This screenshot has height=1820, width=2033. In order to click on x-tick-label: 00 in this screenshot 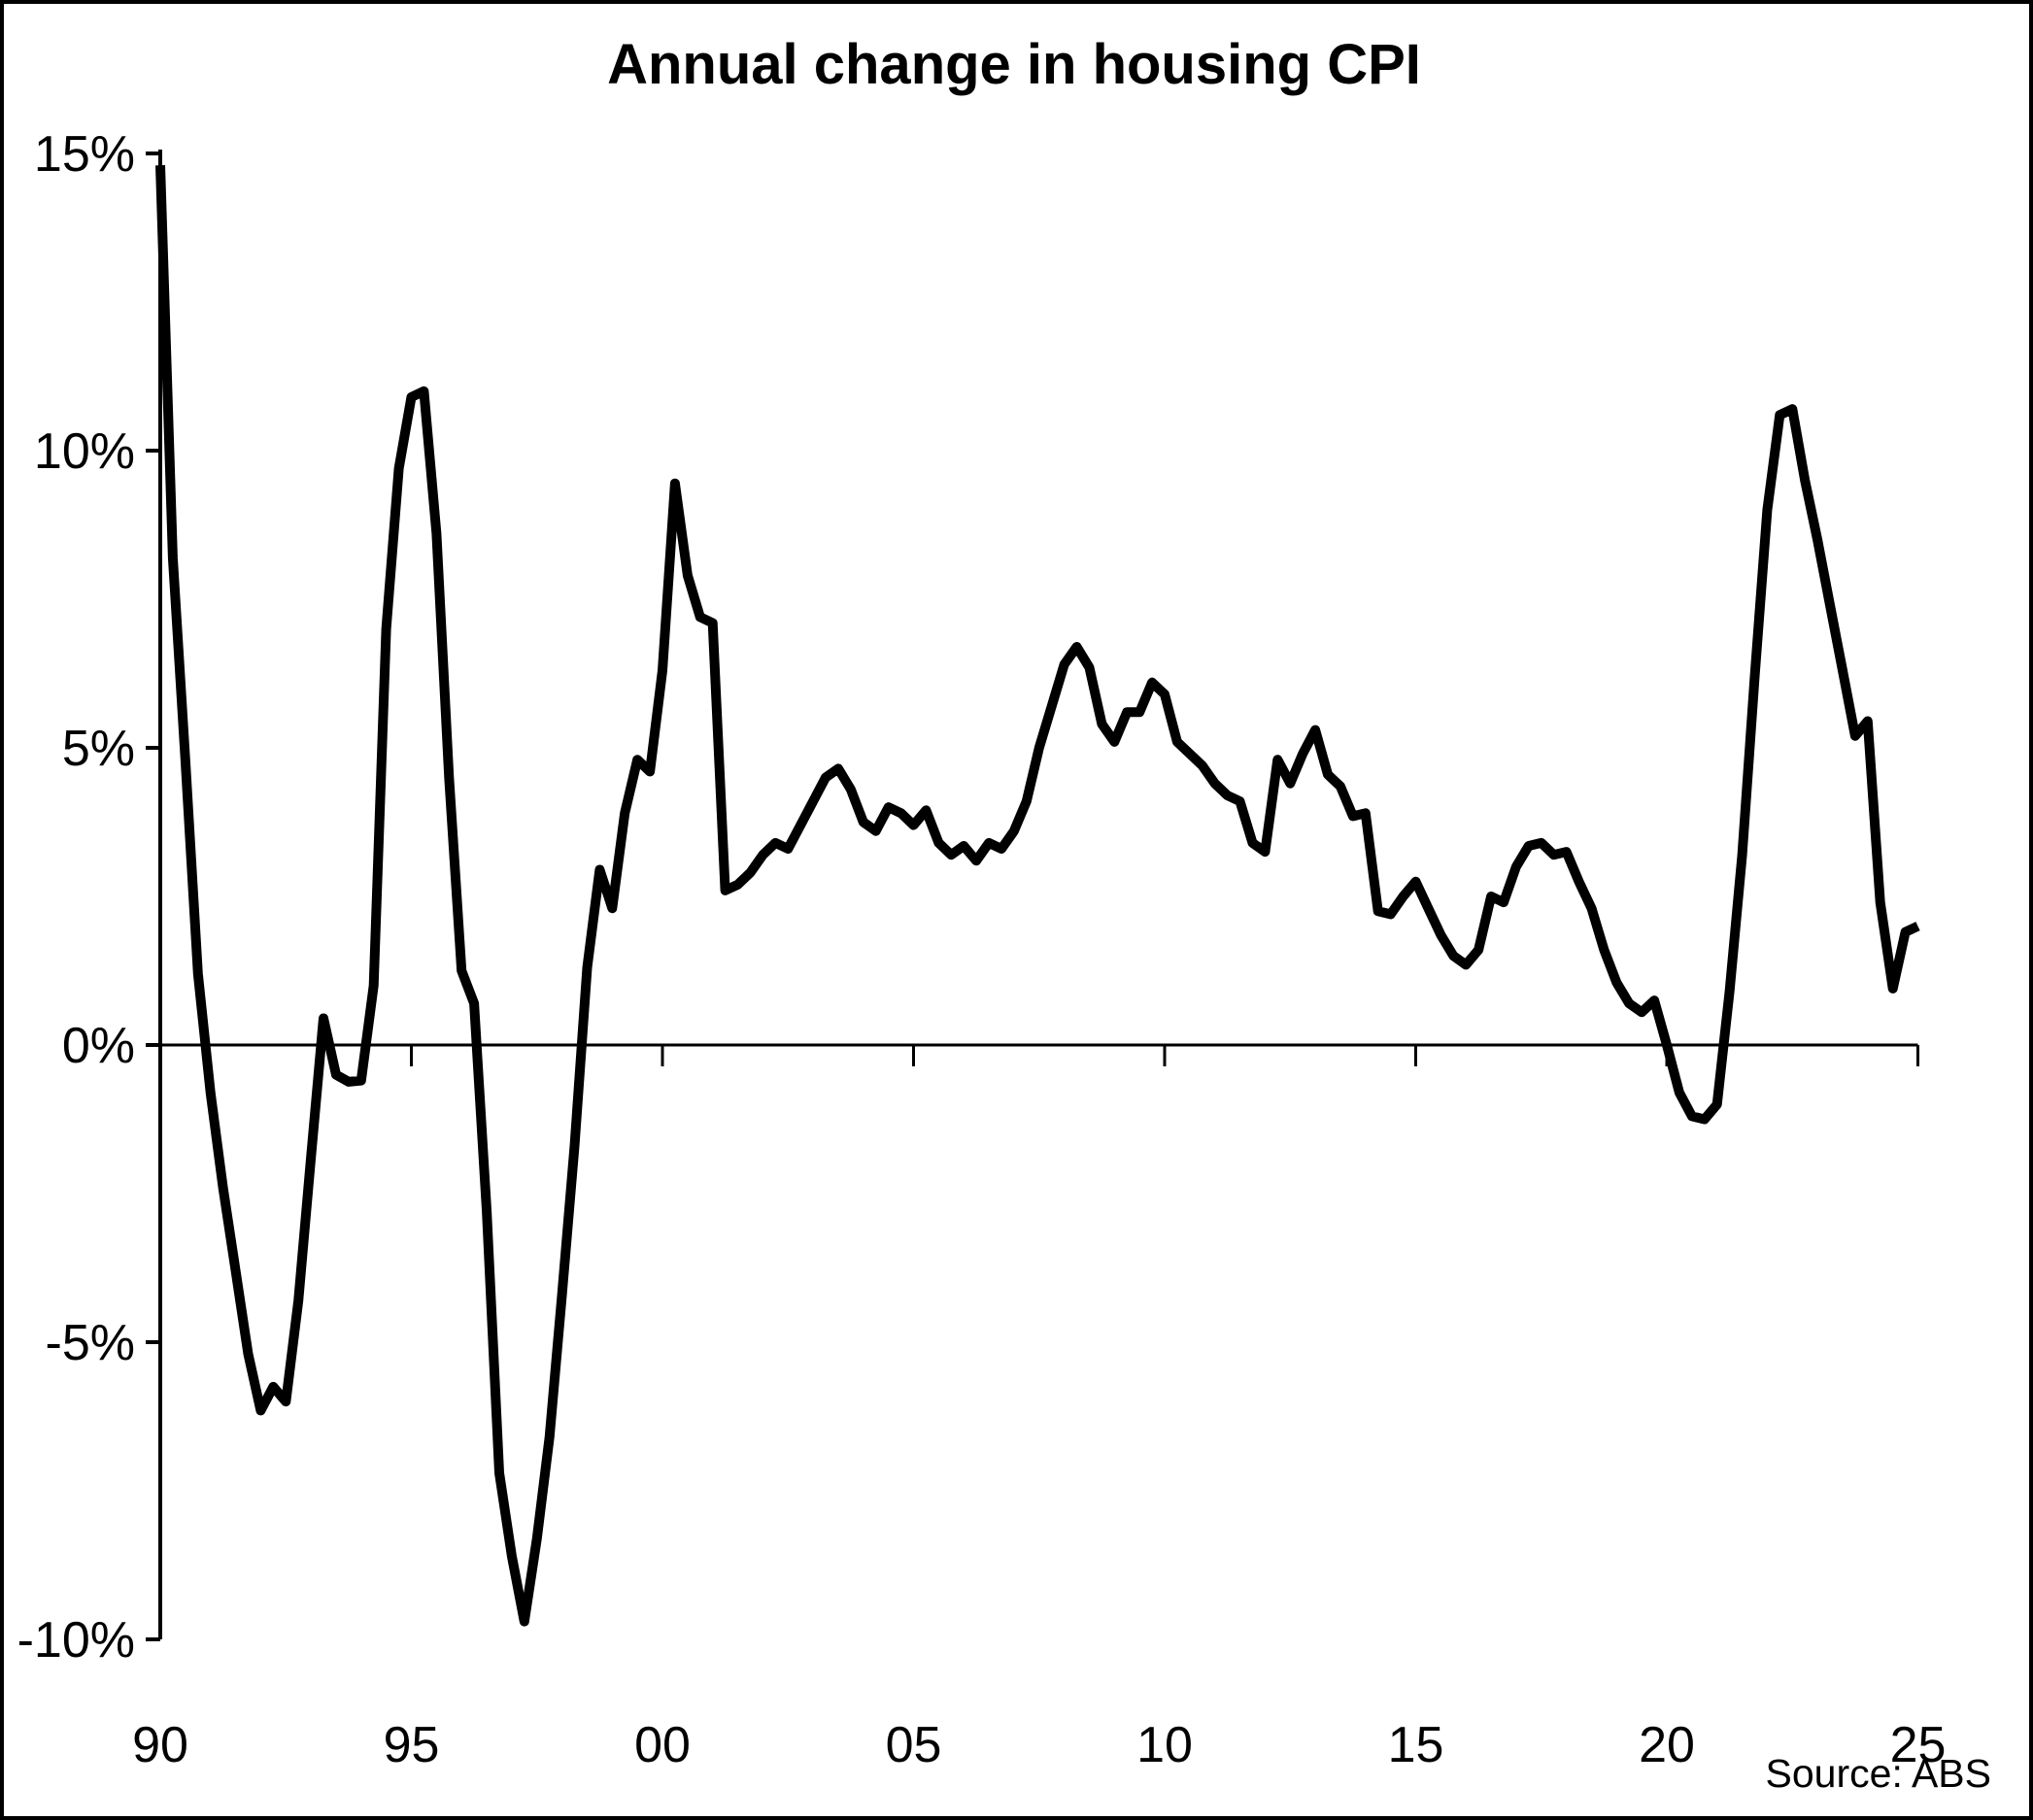, I will do `click(662, 1745)`.